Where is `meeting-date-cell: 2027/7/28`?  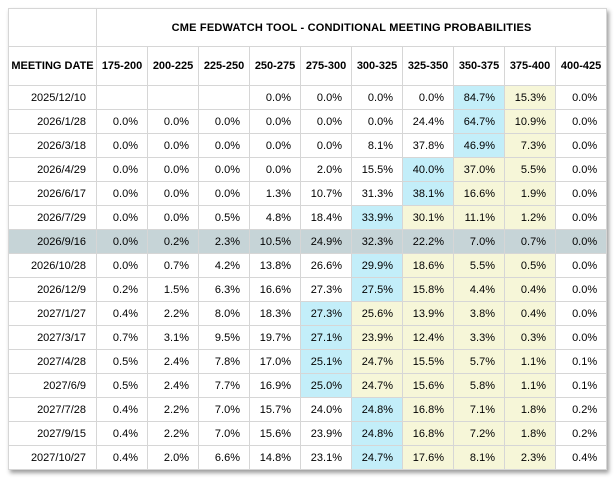
meeting-date-cell: 2027/7/28 is located at coordinates (52, 409).